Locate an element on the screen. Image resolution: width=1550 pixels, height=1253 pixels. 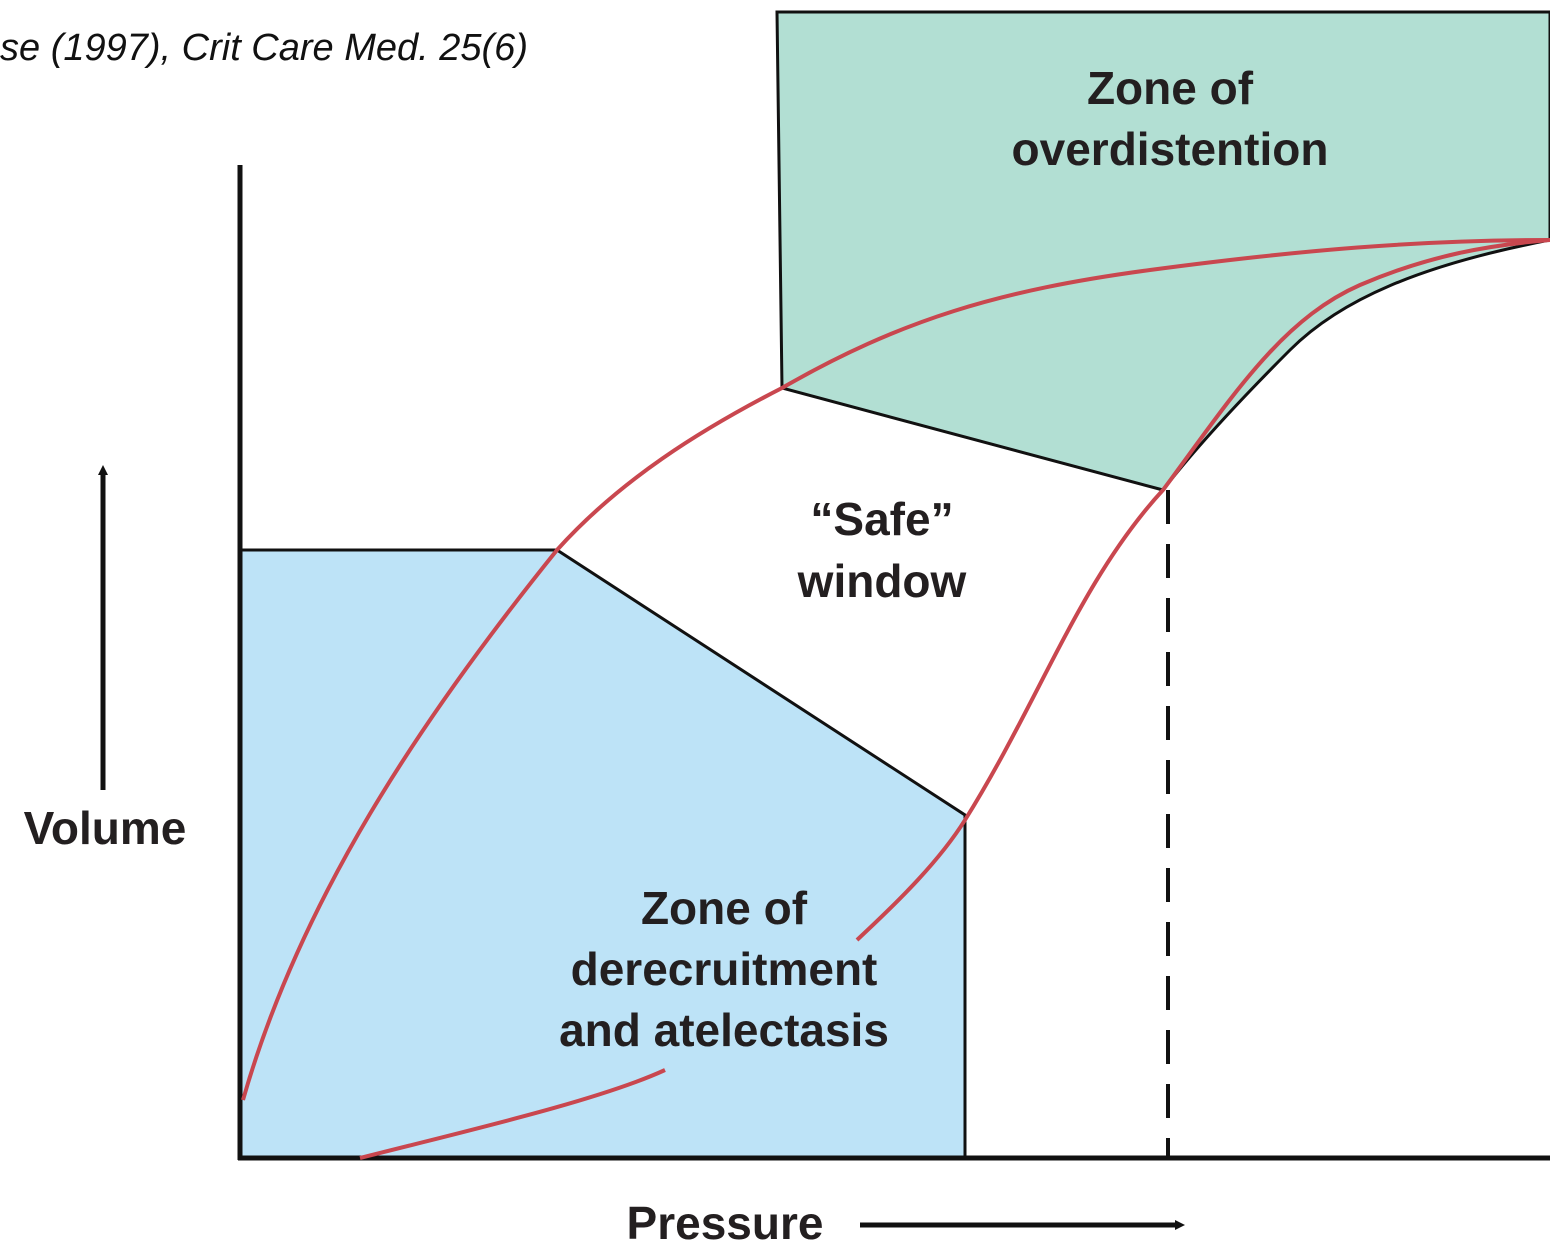
zone-label: “Safe” is located at coordinates (881, 519).